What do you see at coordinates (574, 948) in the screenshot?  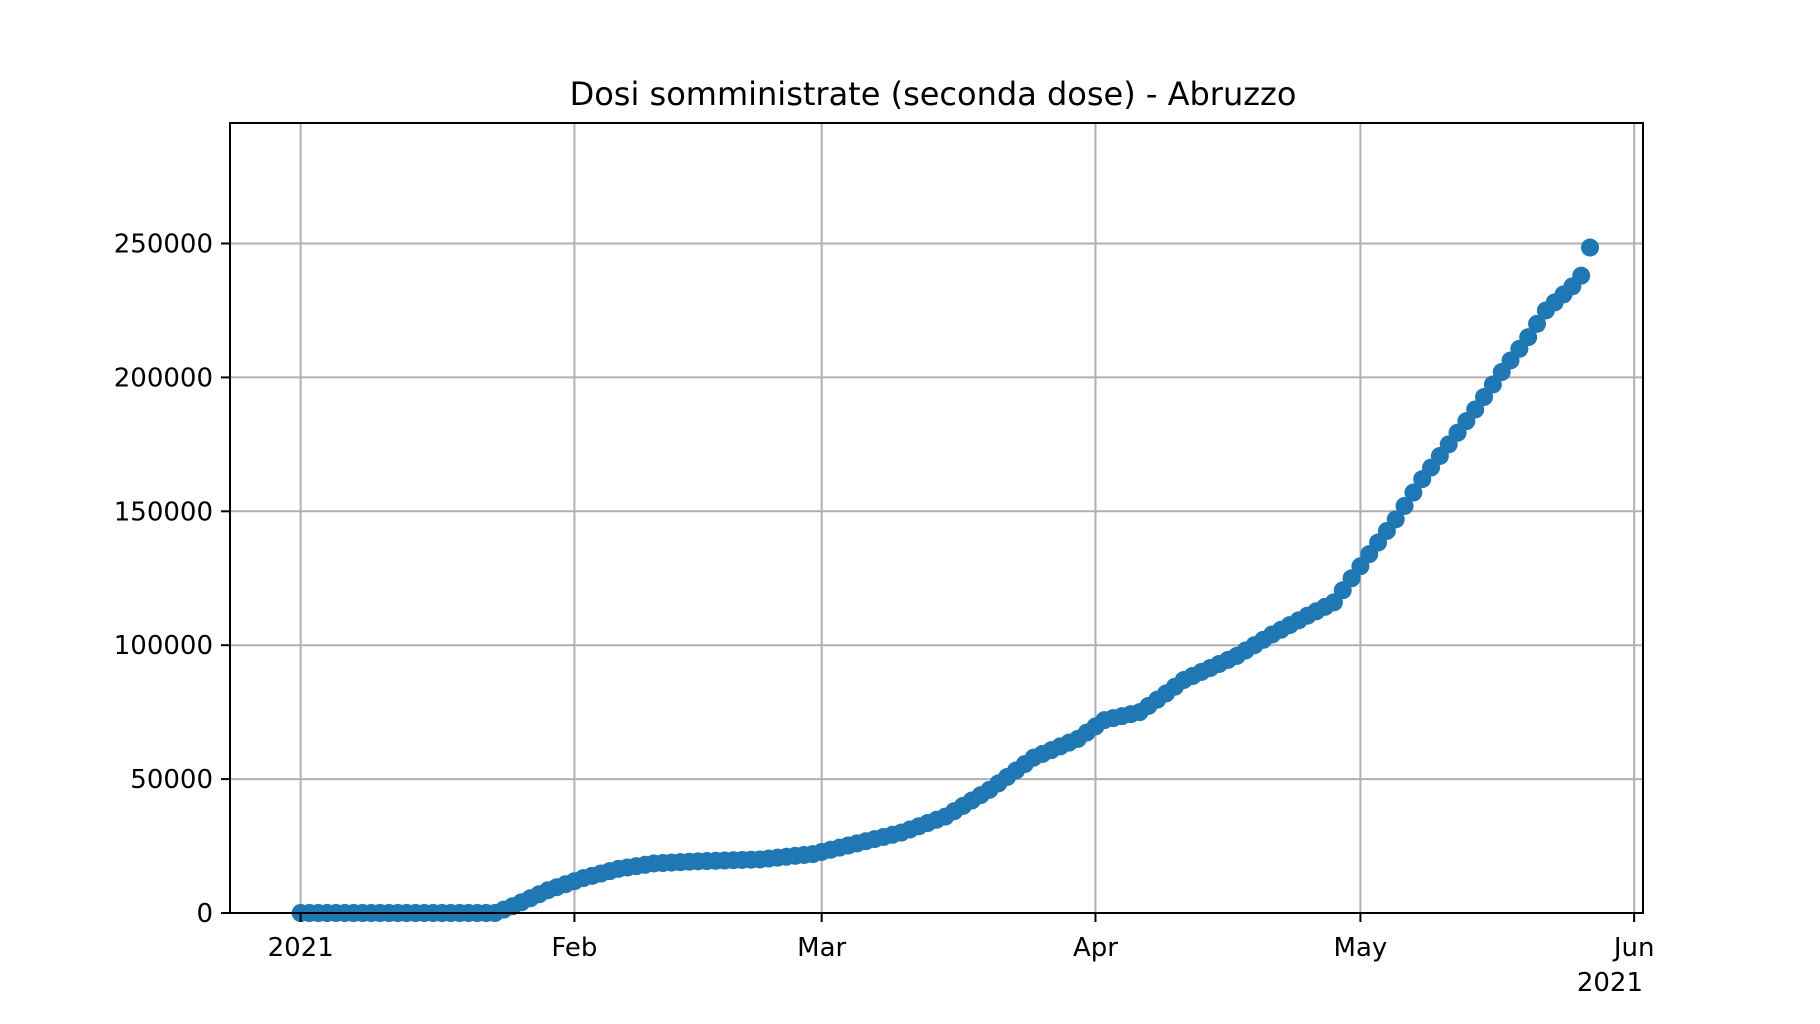 I see `x-tick-label: Feb` at bounding box center [574, 948].